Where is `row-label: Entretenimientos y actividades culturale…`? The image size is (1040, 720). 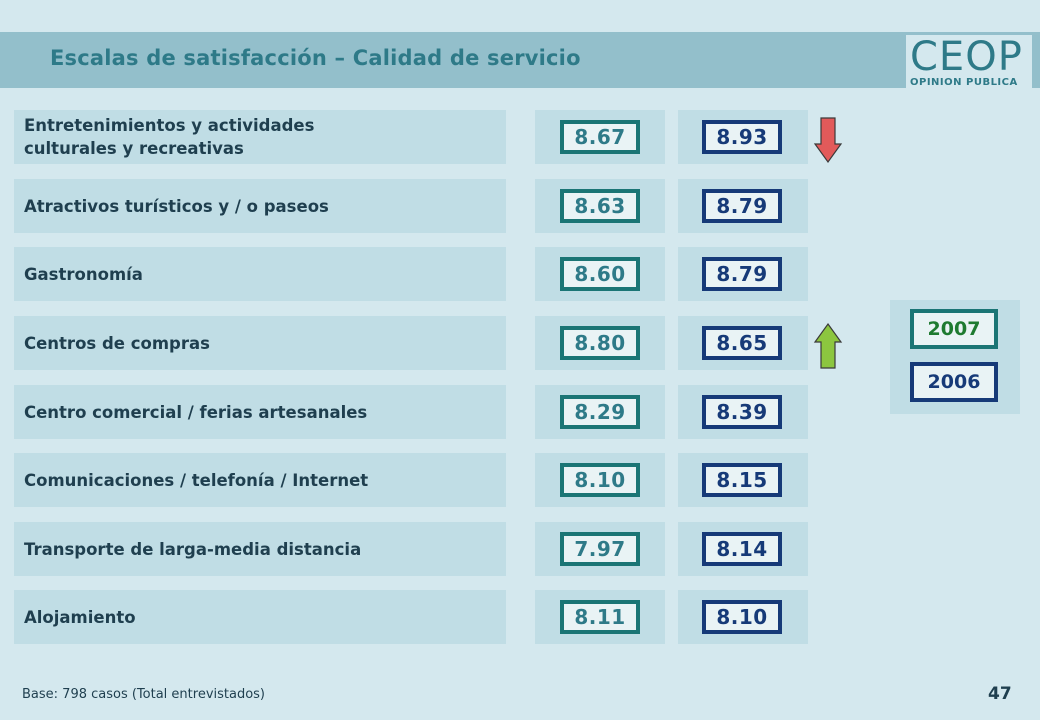
row-label: Entretenimientos y actividades culturale… is located at coordinates (260, 137).